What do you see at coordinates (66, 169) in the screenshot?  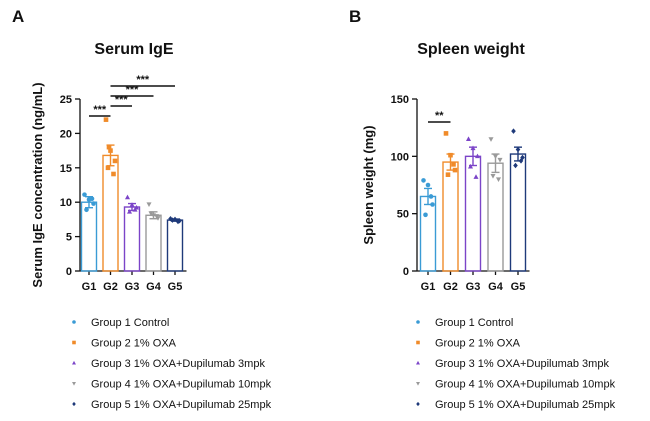 I see `y-tick-label: 15` at bounding box center [66, 169].